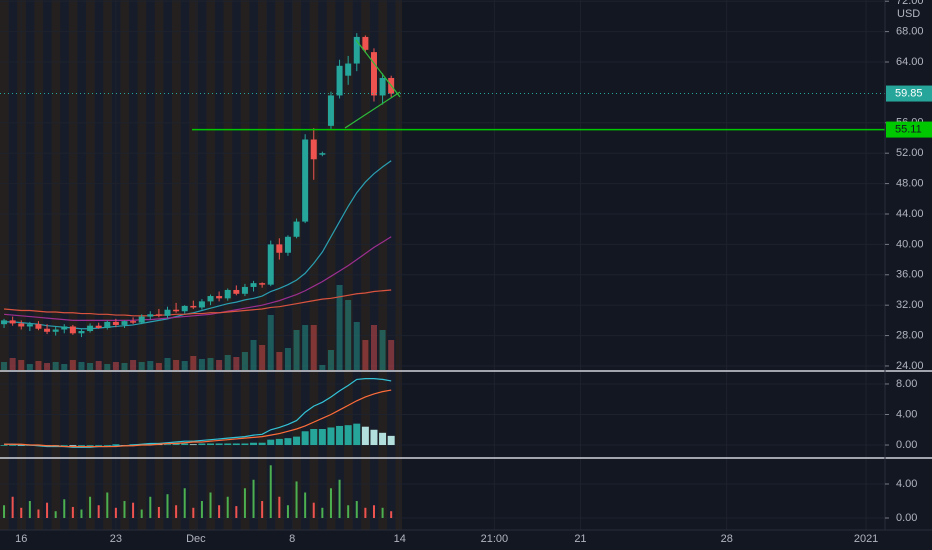 This screenshot has width=932, height=550. What do you see at coordinates (906, 384) in the screenshot?
I see `y-tick-label: 8.00` at bounding box center [906, 384].